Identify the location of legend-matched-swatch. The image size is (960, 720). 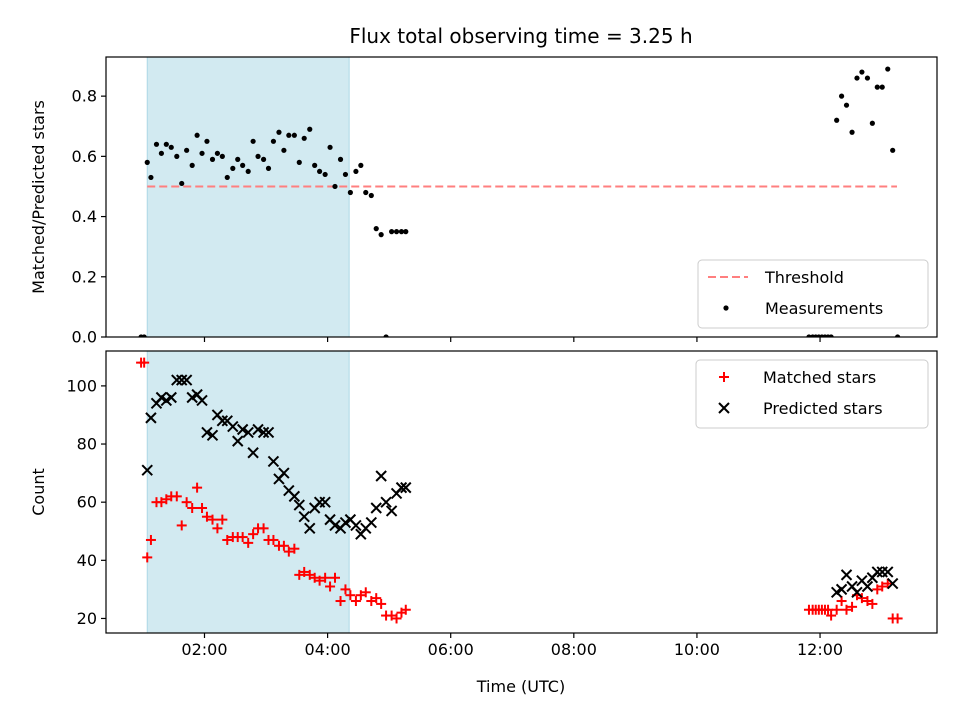
(724, 377).